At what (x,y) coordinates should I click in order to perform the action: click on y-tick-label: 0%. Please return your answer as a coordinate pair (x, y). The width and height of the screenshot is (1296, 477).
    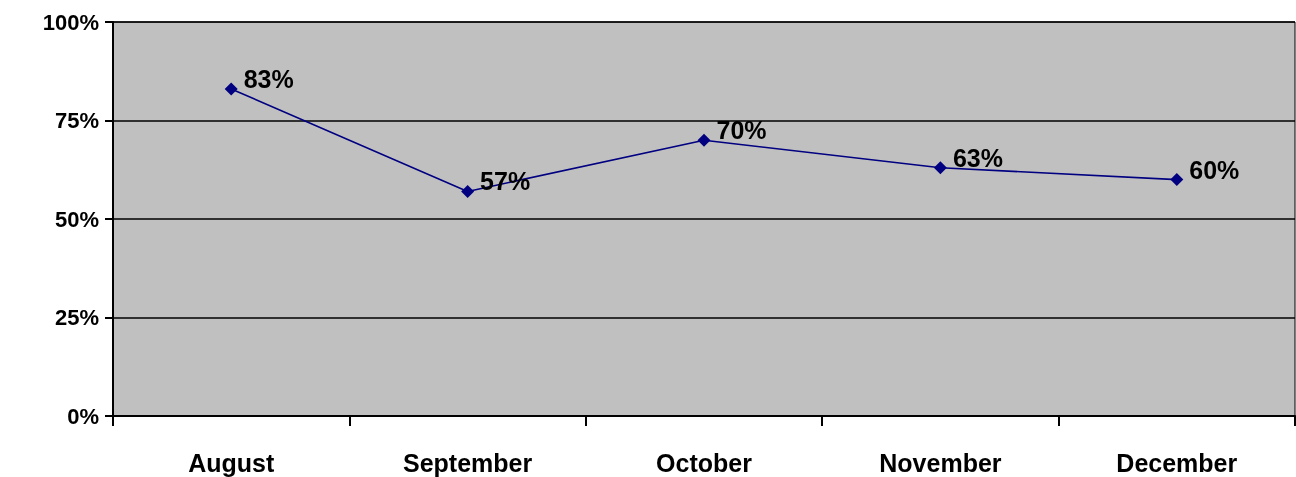
    Looking at the image, I should click on (83, 416).